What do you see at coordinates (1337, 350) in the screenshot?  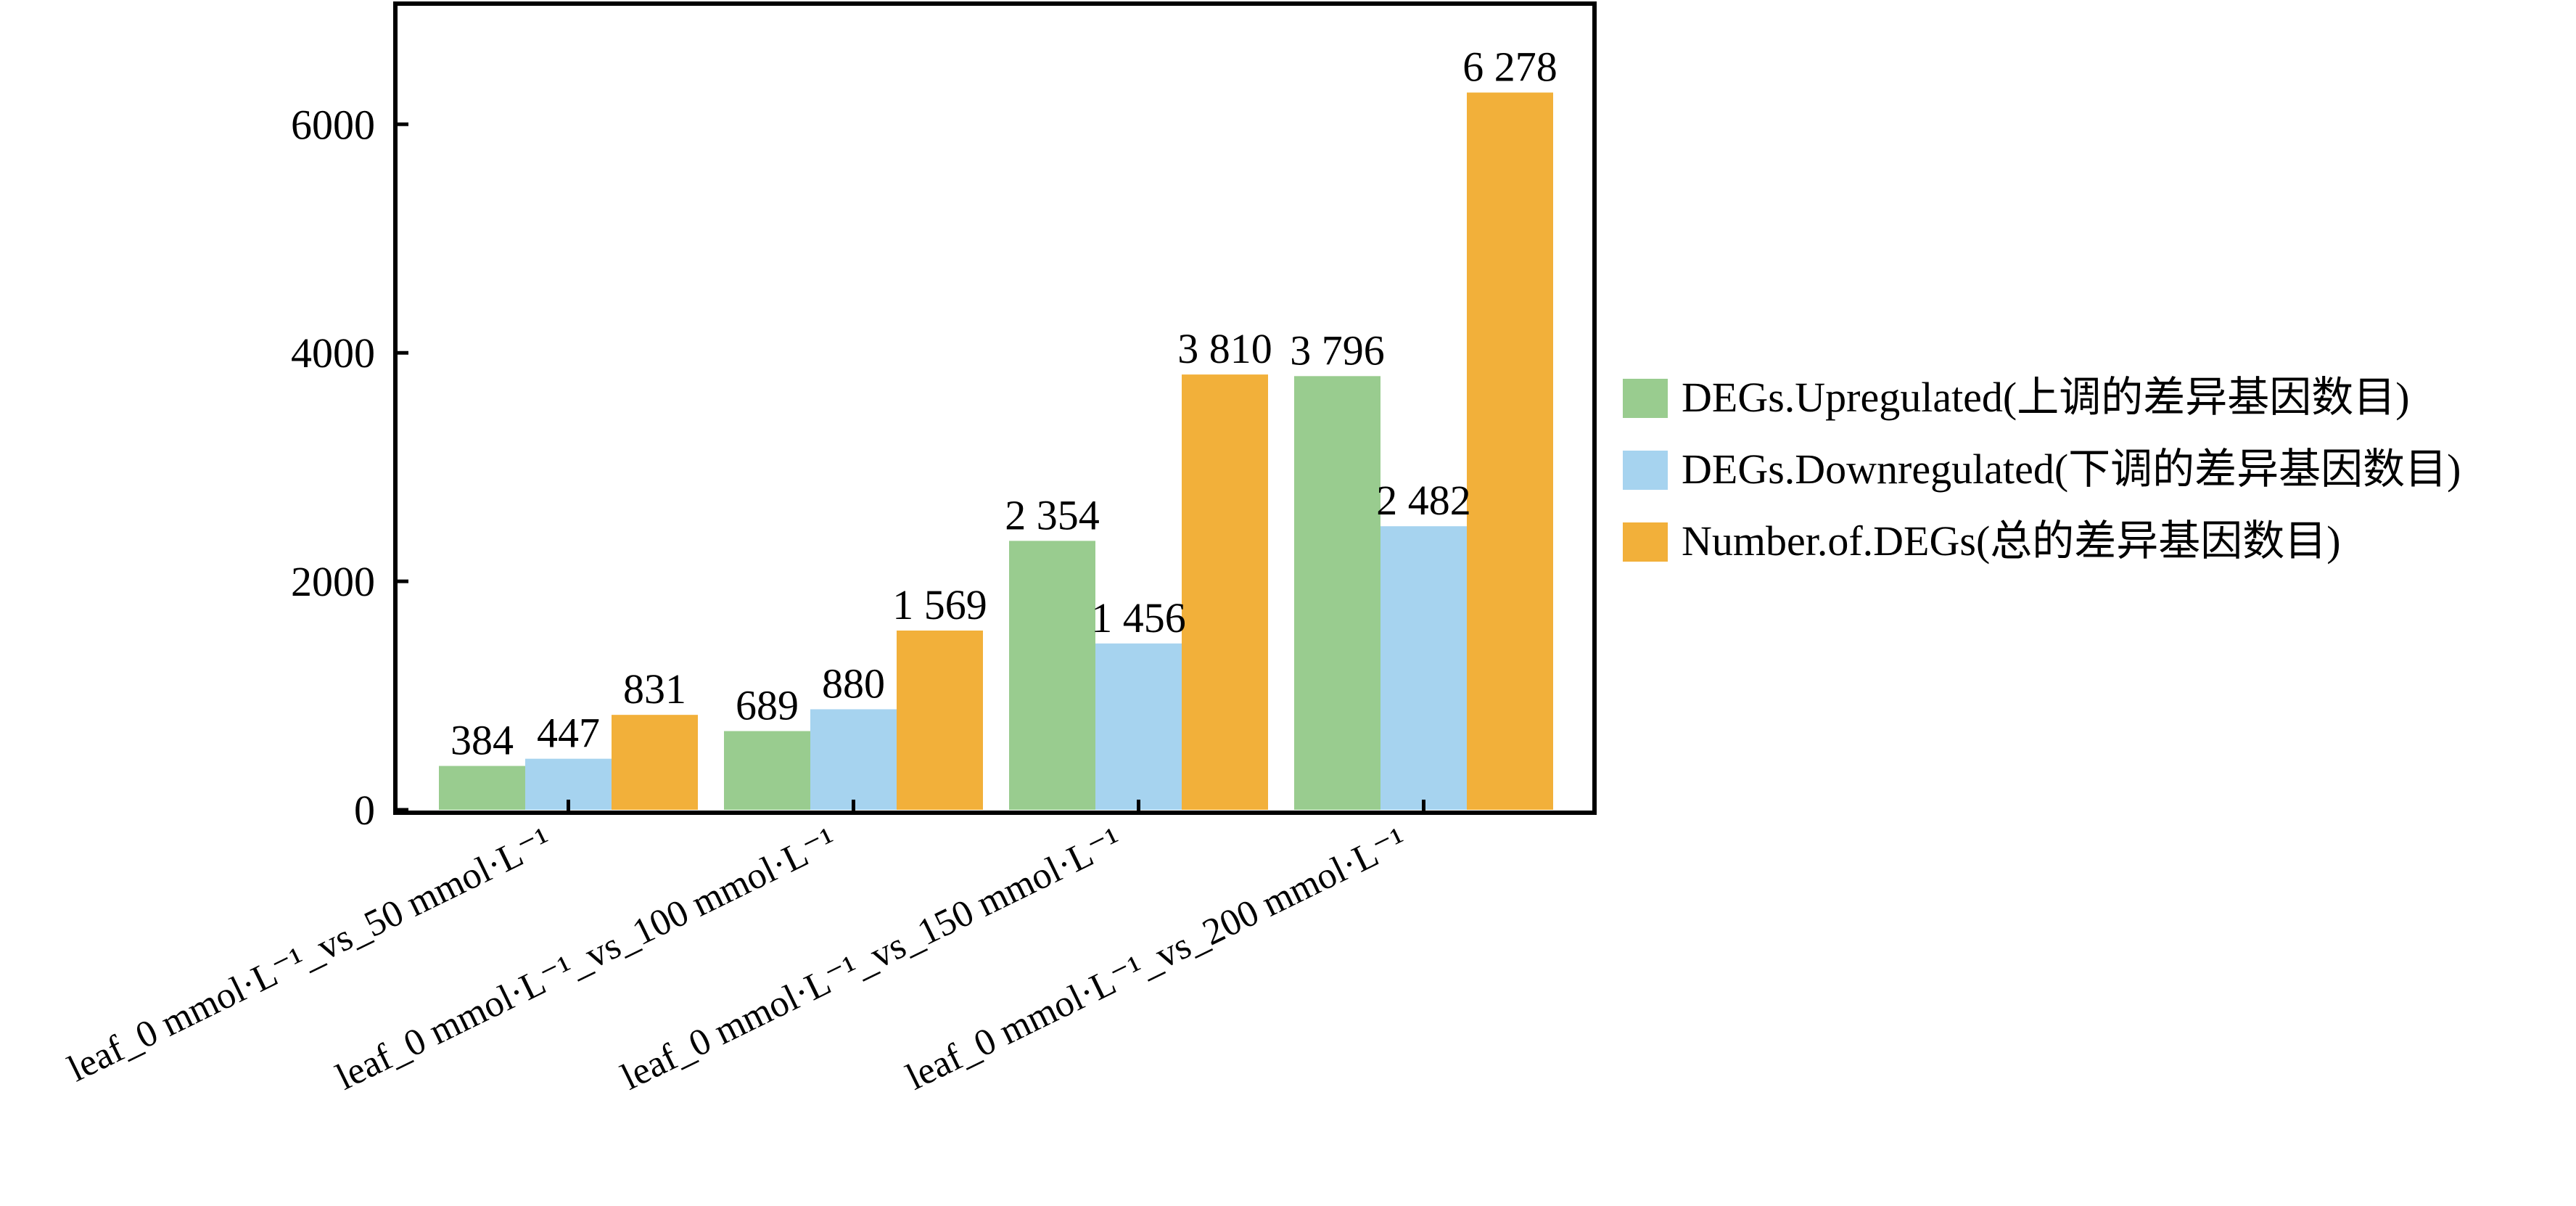 I see `data-label-1-4: 3 796` at bounding box center [1337, 350].